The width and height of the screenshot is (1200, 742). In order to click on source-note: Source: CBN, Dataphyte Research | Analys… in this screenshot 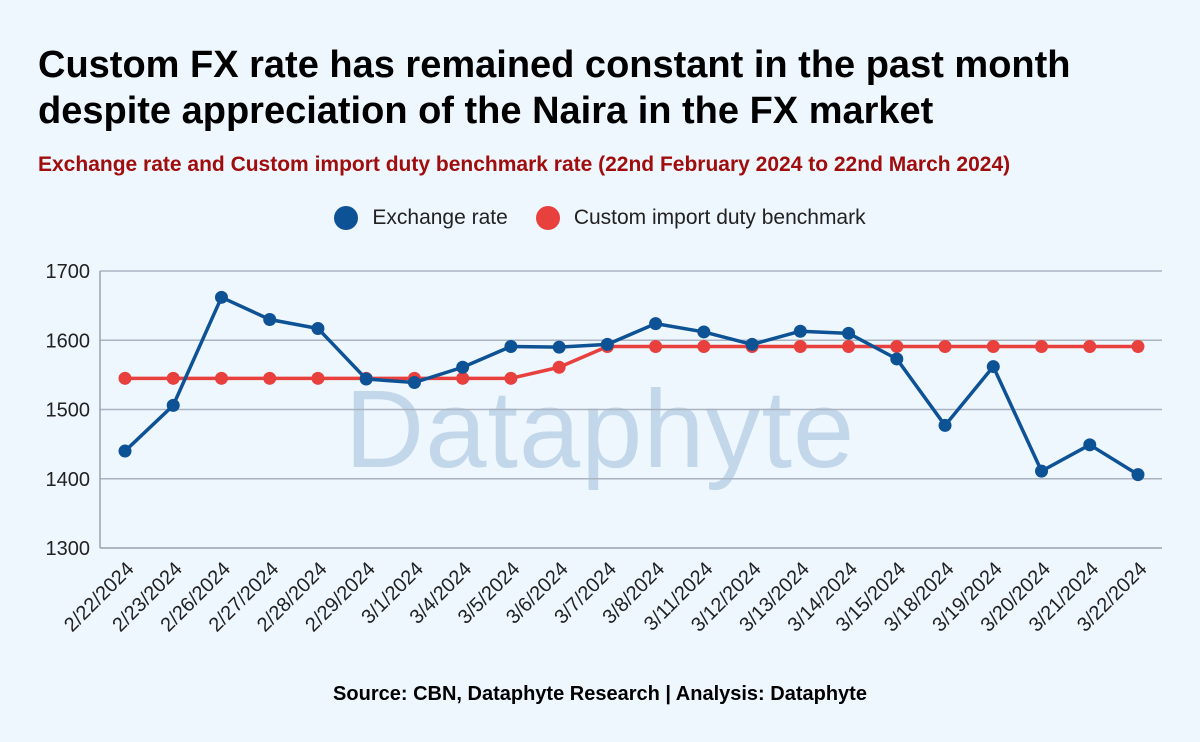, I will do `click(600, 694)`.